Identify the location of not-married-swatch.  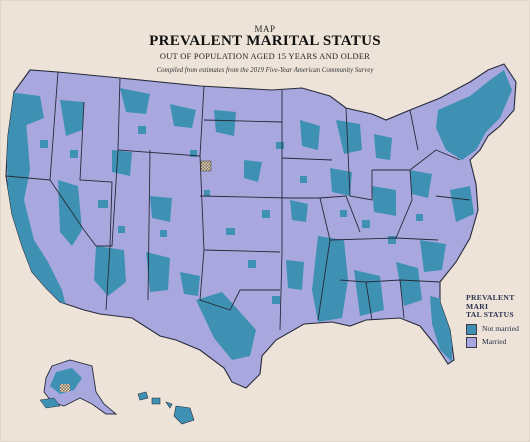
(471, 330).